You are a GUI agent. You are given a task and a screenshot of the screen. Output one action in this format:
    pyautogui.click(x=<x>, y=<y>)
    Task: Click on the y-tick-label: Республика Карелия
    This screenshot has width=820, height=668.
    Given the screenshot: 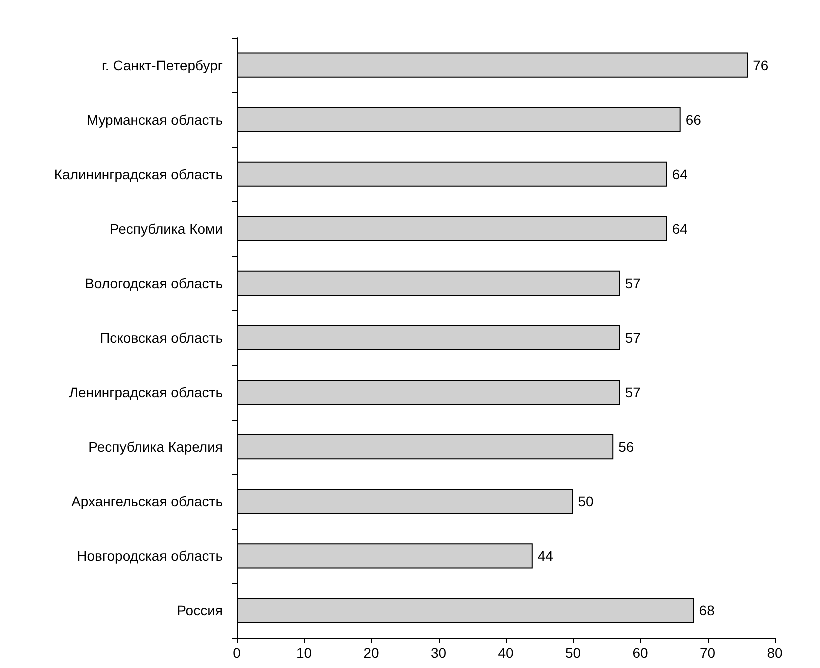 What is the action you would take?
    pyautogui.click(x=155, y=447)
    